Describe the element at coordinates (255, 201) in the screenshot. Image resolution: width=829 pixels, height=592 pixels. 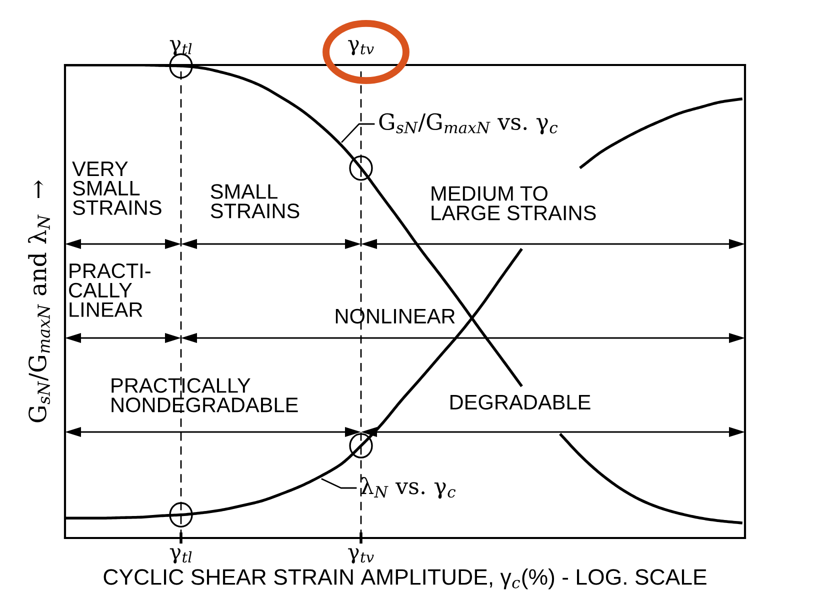
I see `annotation: SMALL STRAINS` at that location.